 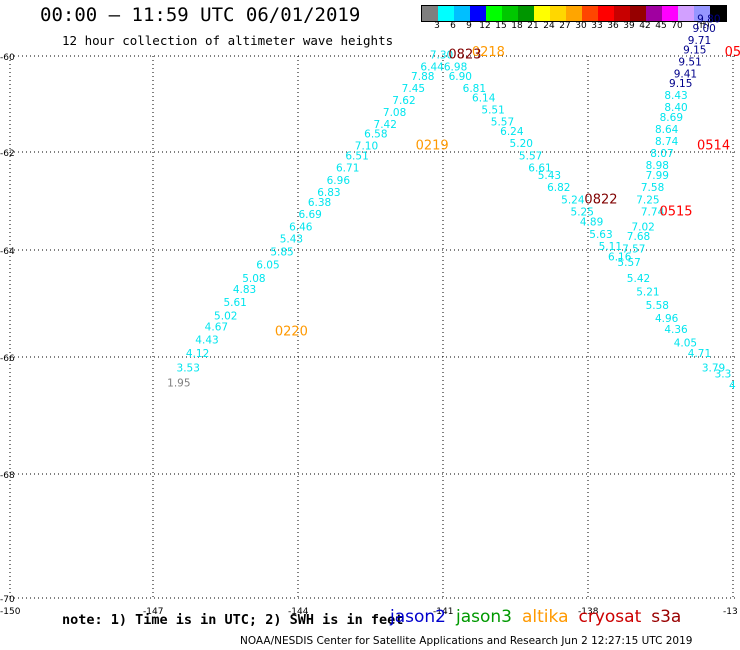 I want to click on wave-height-point: 6.61, so click(x=539, y=169).